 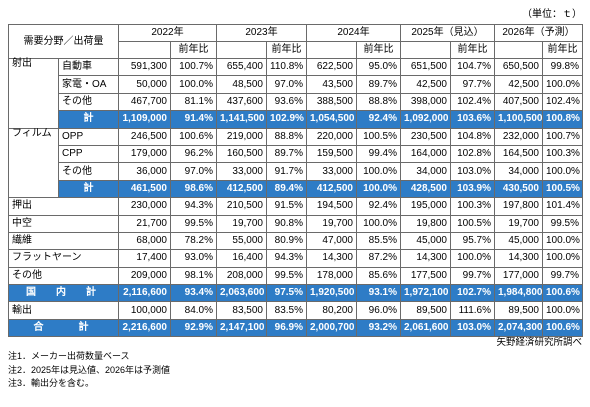 I want to click on yoy-value-2024: 93.1%, so click(x=378, y=293).